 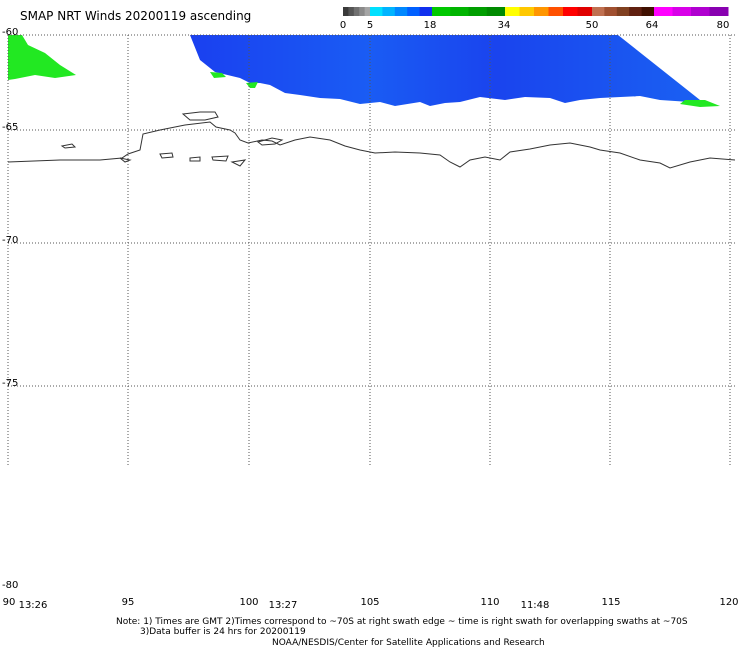 I want to click on lon-label-100: 100, so click(x=249, y=602).